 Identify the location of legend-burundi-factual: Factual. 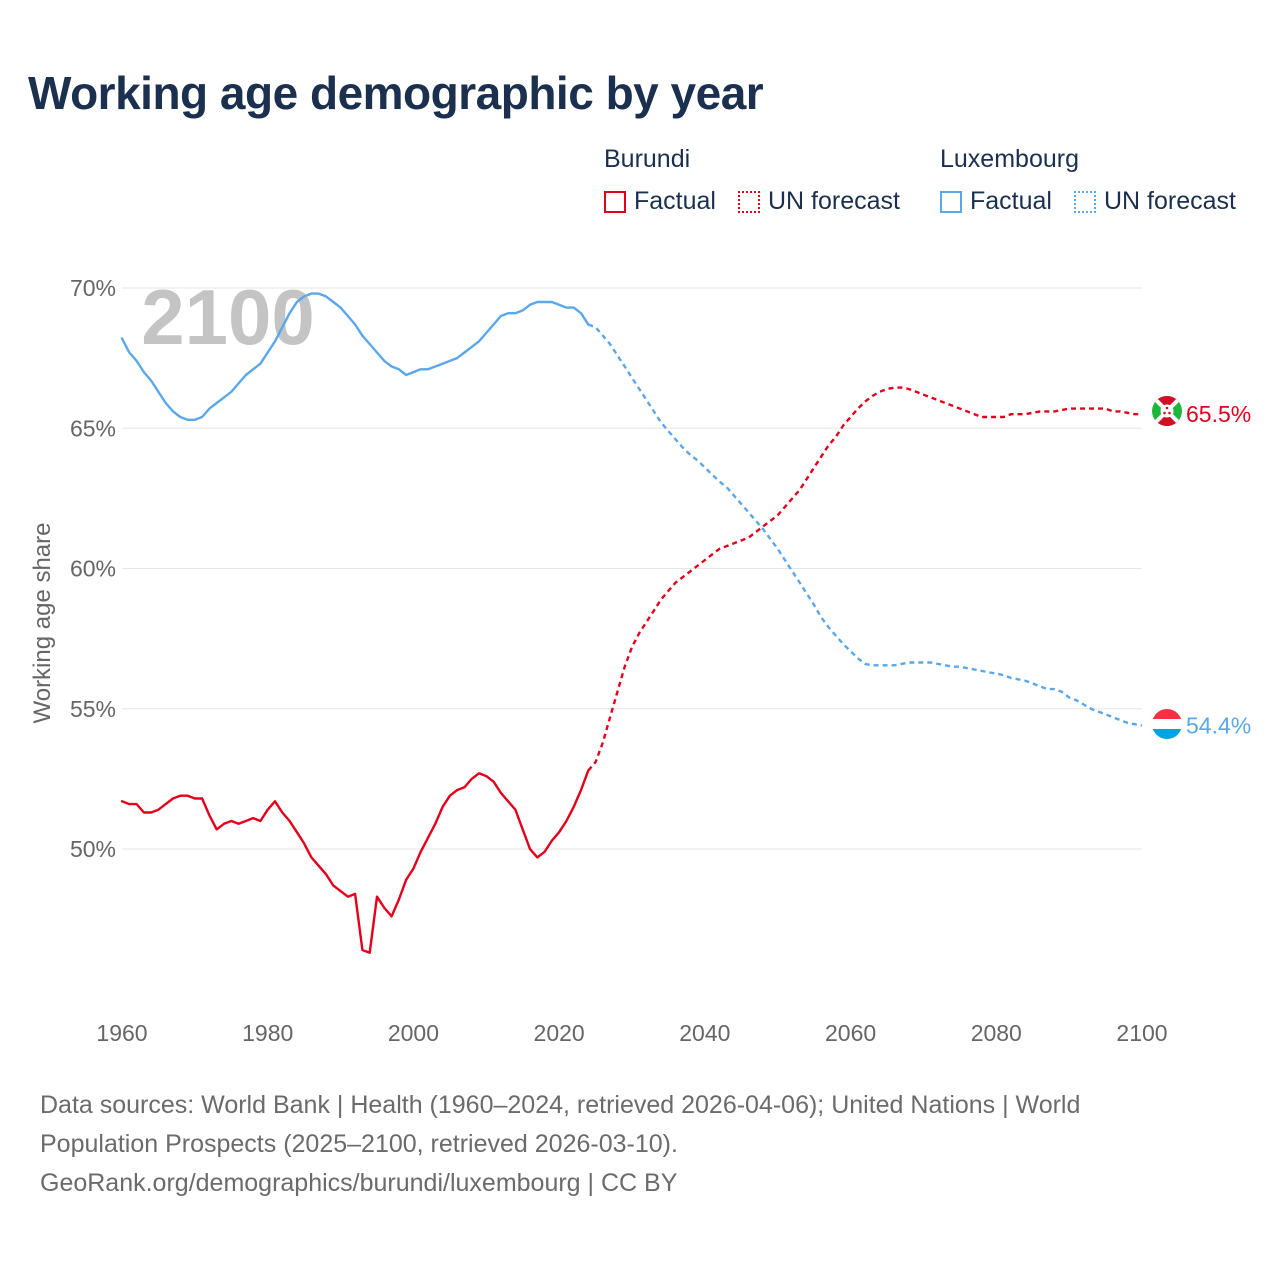
(660, 201).